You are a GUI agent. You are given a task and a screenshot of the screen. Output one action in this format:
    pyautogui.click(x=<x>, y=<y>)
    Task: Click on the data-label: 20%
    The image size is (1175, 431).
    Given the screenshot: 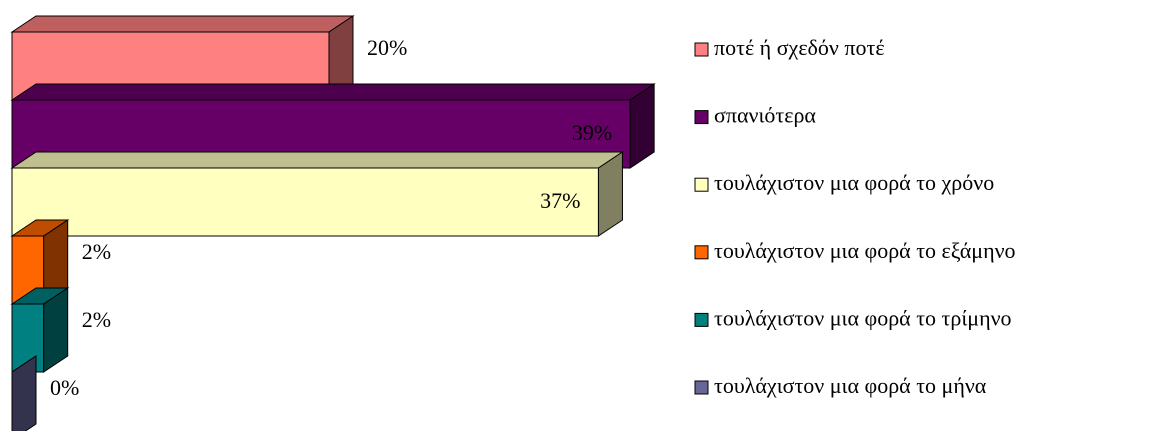 What is the action you would take?
    pyautogui.click(x=387, y=47)
    